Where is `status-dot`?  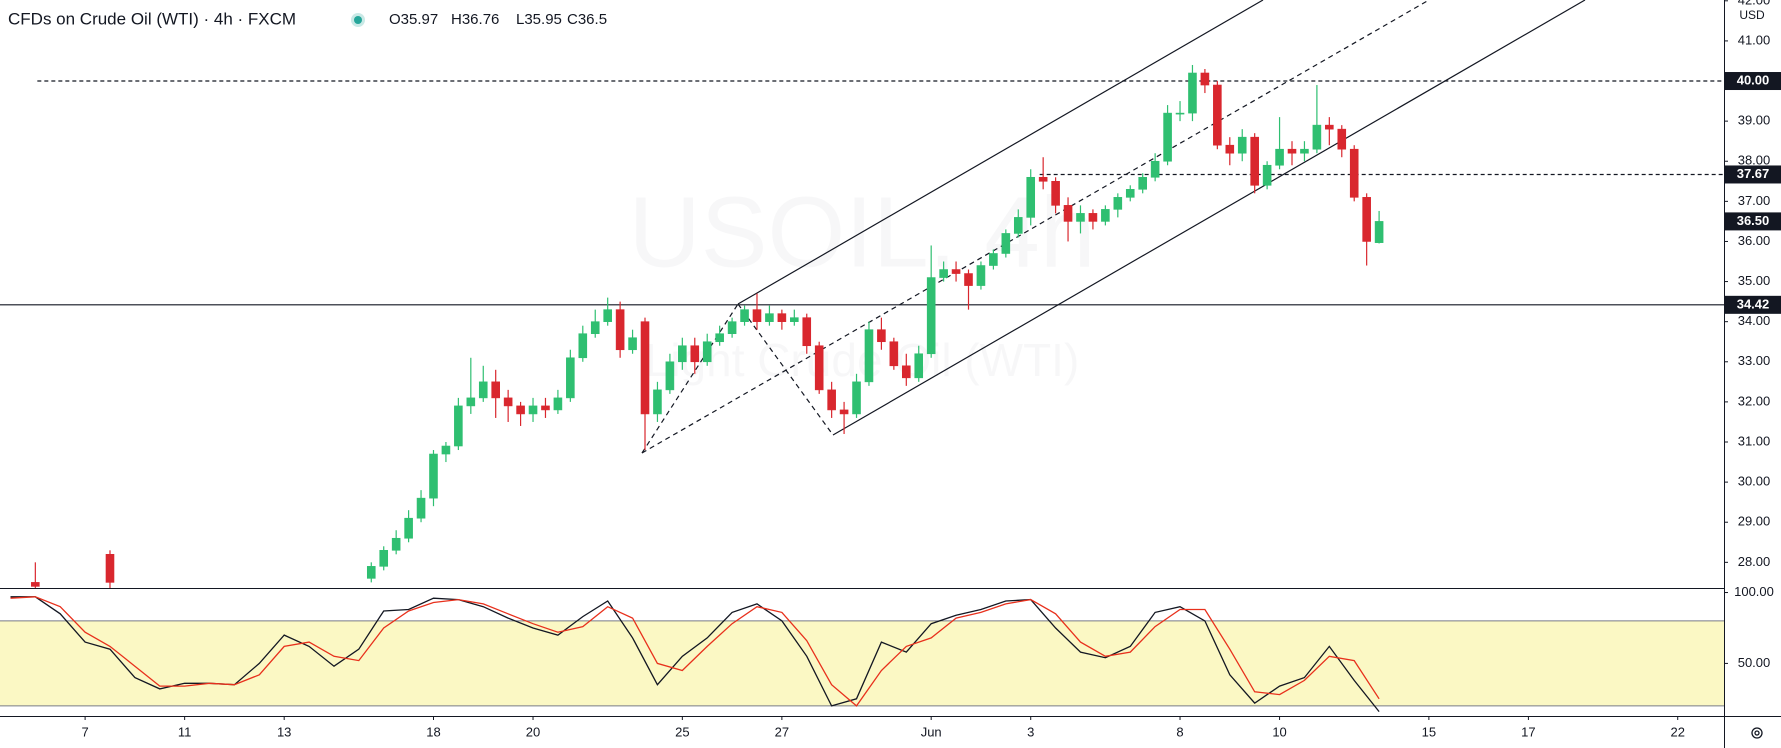 status-dot is located at coordinates (358, 20).